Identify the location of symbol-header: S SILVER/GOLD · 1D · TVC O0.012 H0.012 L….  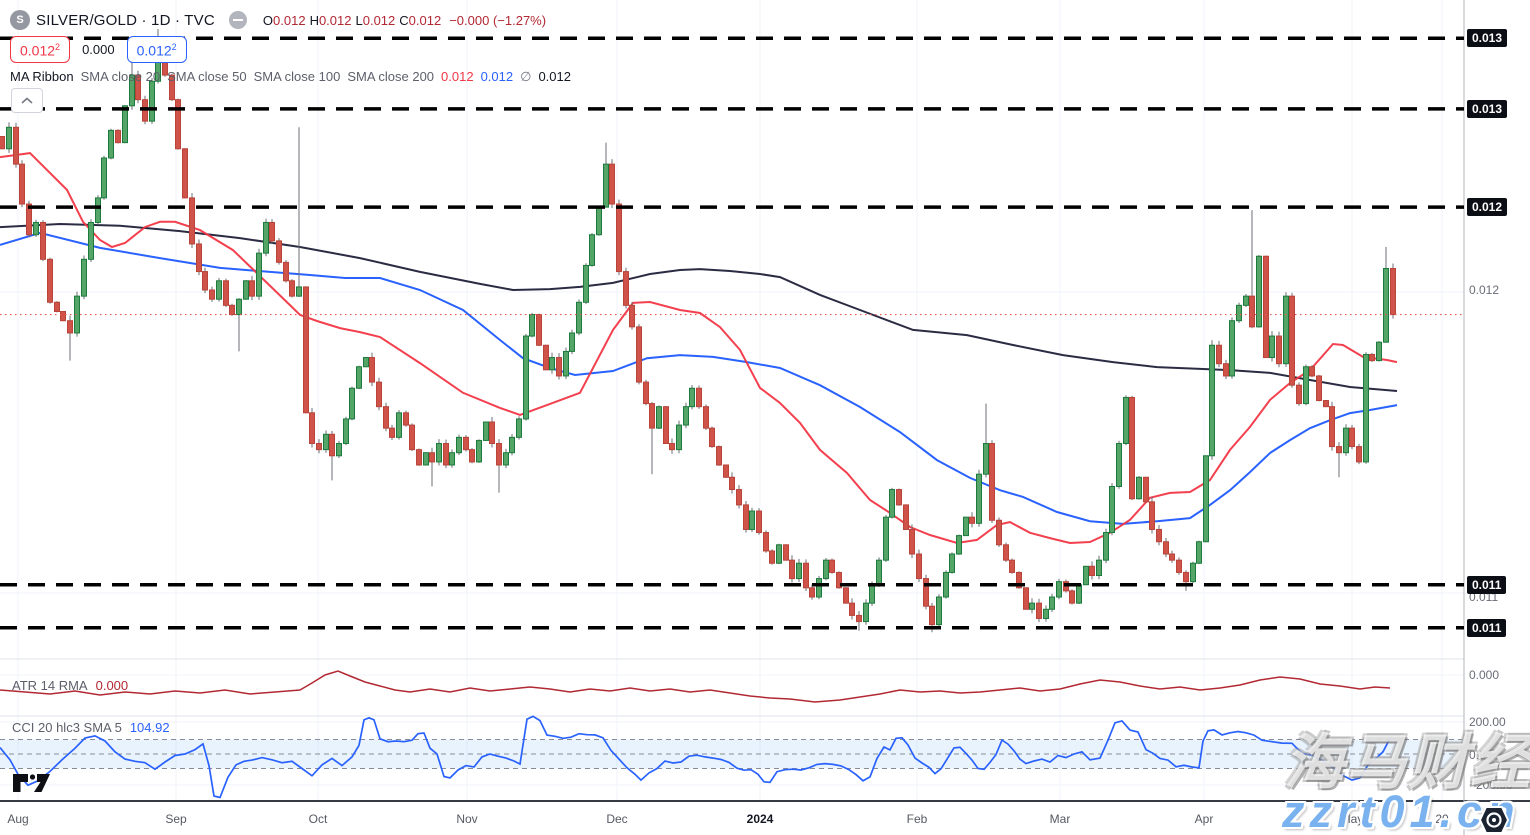
(278, 20).